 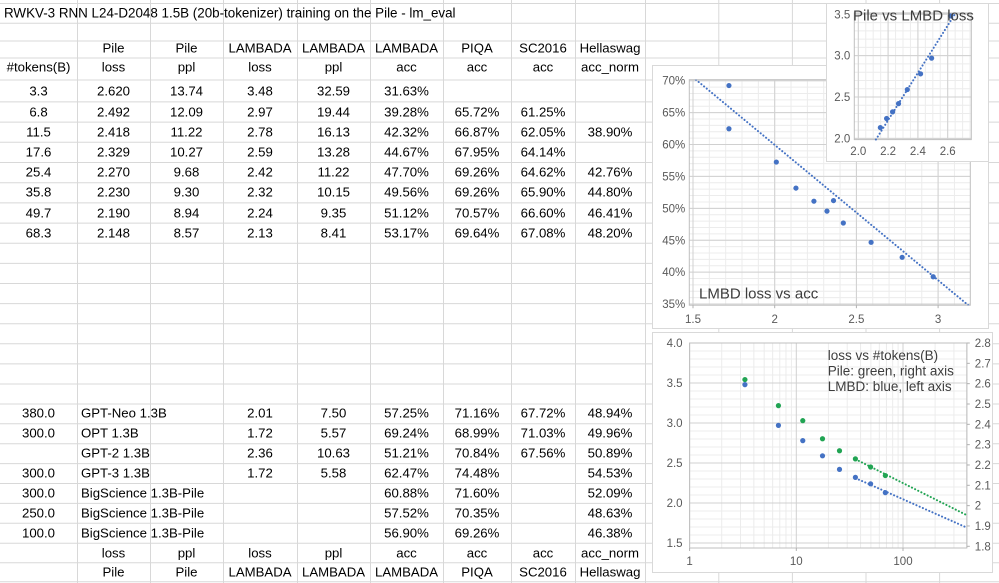 I want to click on table-cell: 13.74, so click(x=186, y=91).